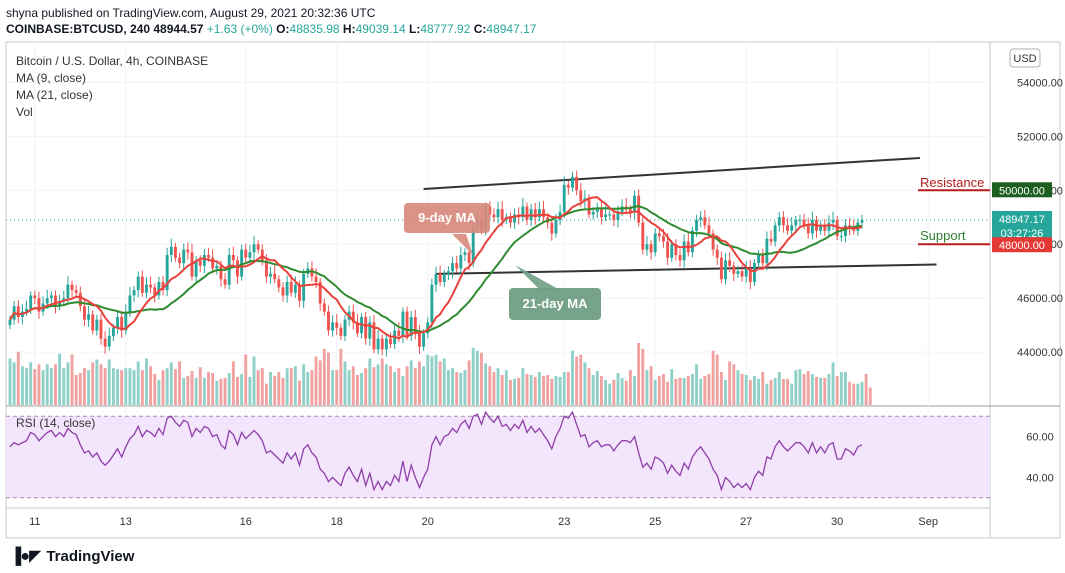 The height and width of the screenshot is (573, 1065). Describe the element at coordinates (51, 78) in the screenshot. I see `ma9-legend: MA (9, close)` at that location.